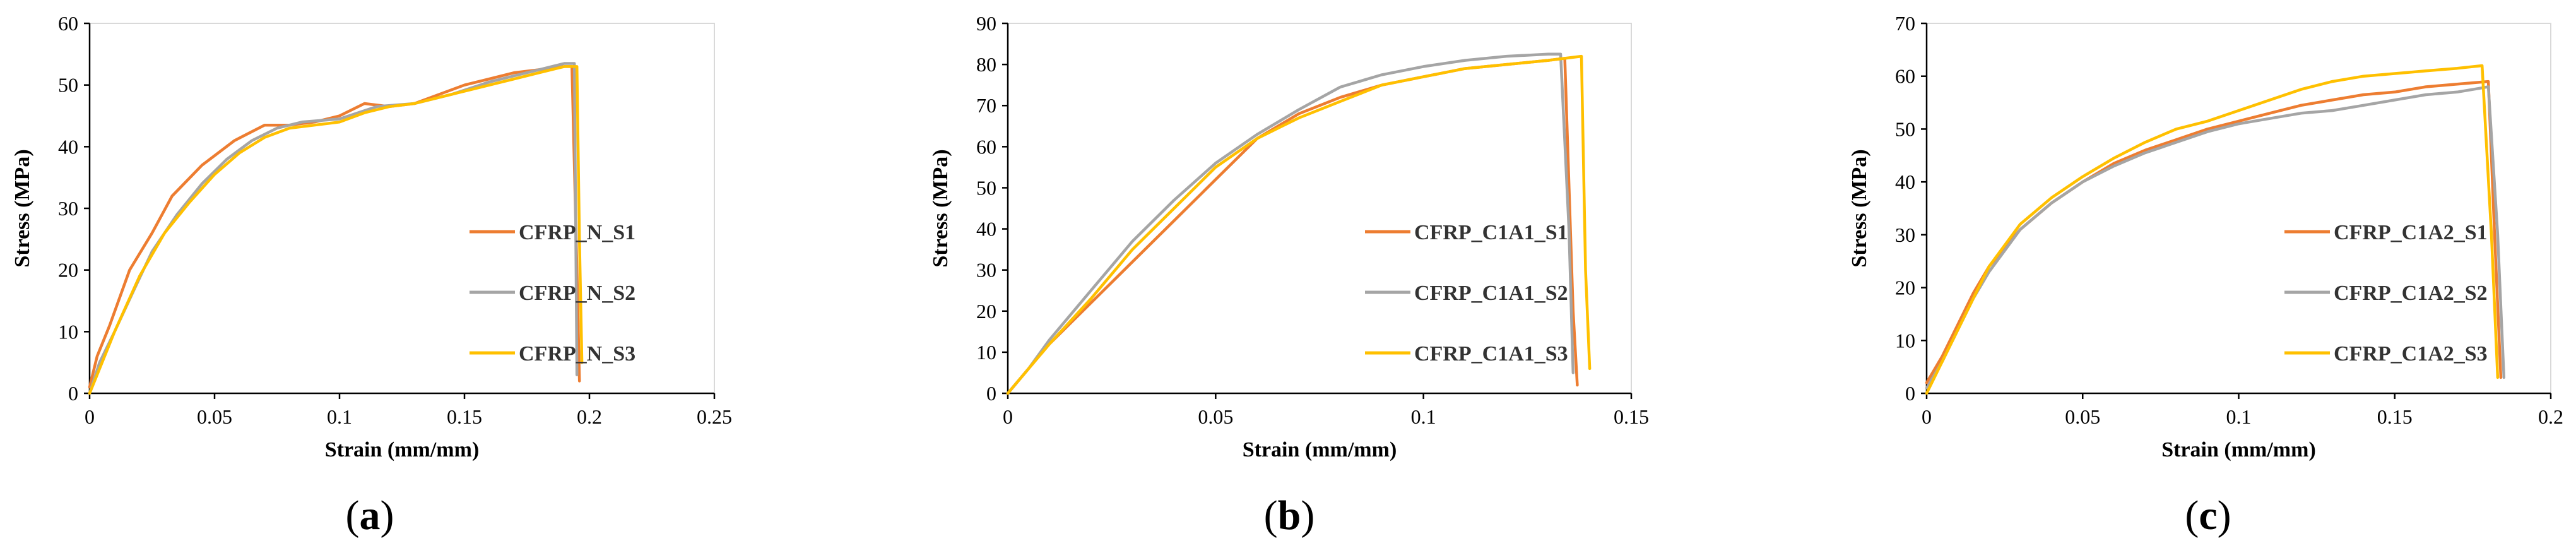 The image size is (2576, 548). Describe the element at coordinates (1491, 232) in the screenshot. I see `legend-label: CFRP_C1A1_S1` at that location.